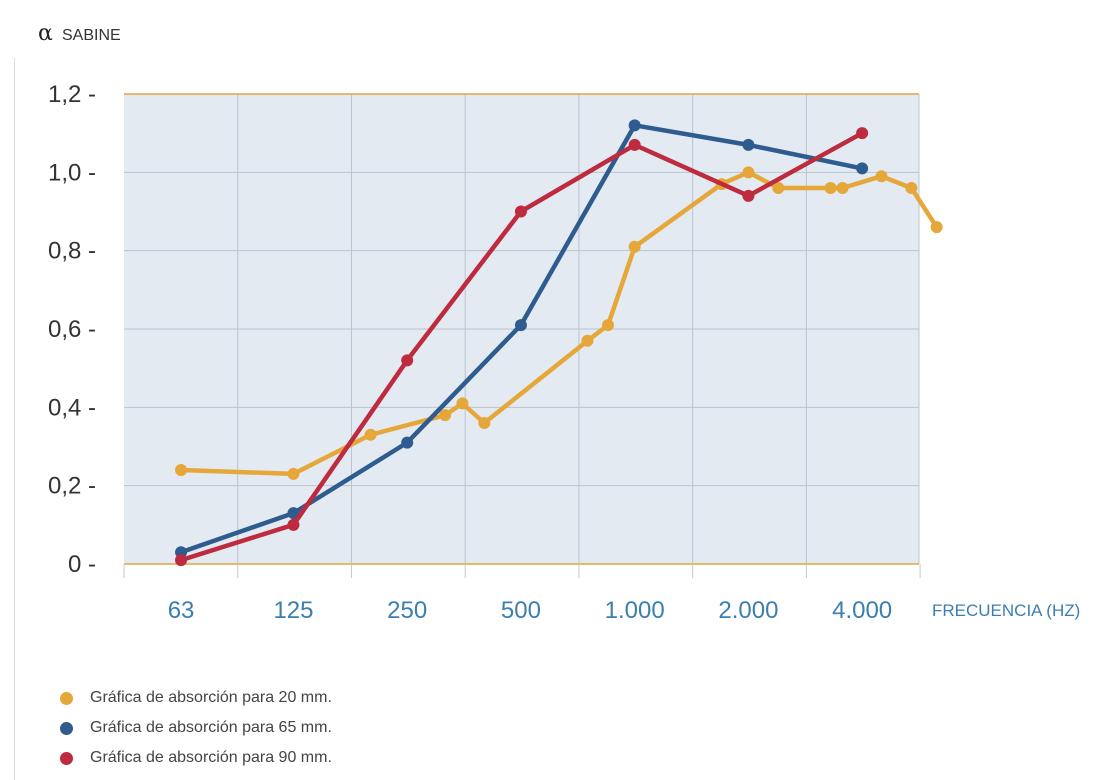 This screenshot has height=780, width=1096. I want to click on y-tick-label: 0,6 -, so click(72, 329).